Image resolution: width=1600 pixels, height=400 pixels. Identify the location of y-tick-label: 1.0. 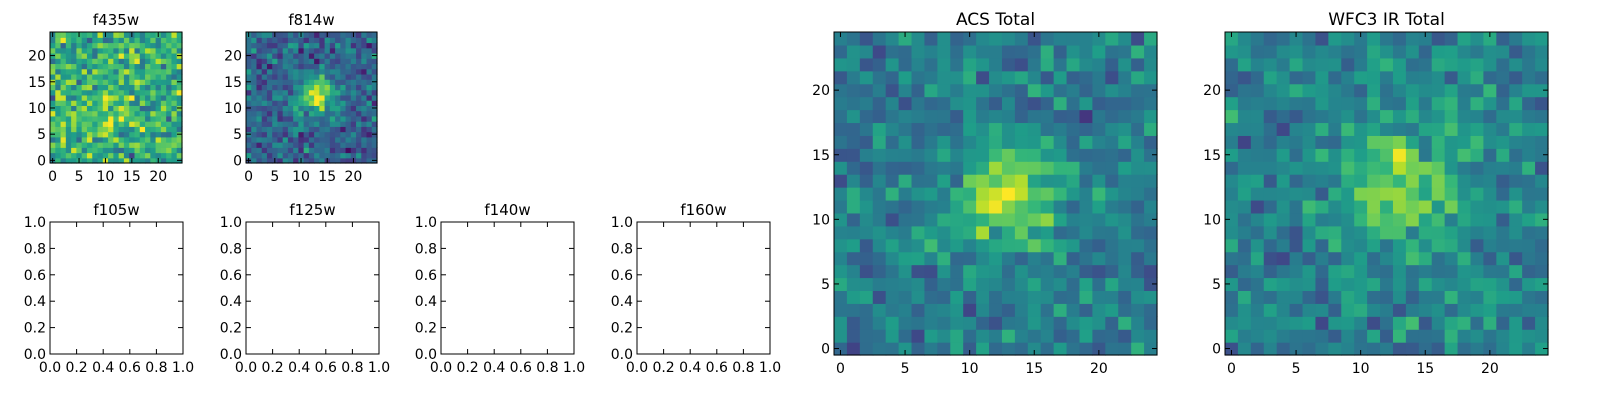
(35, 223).